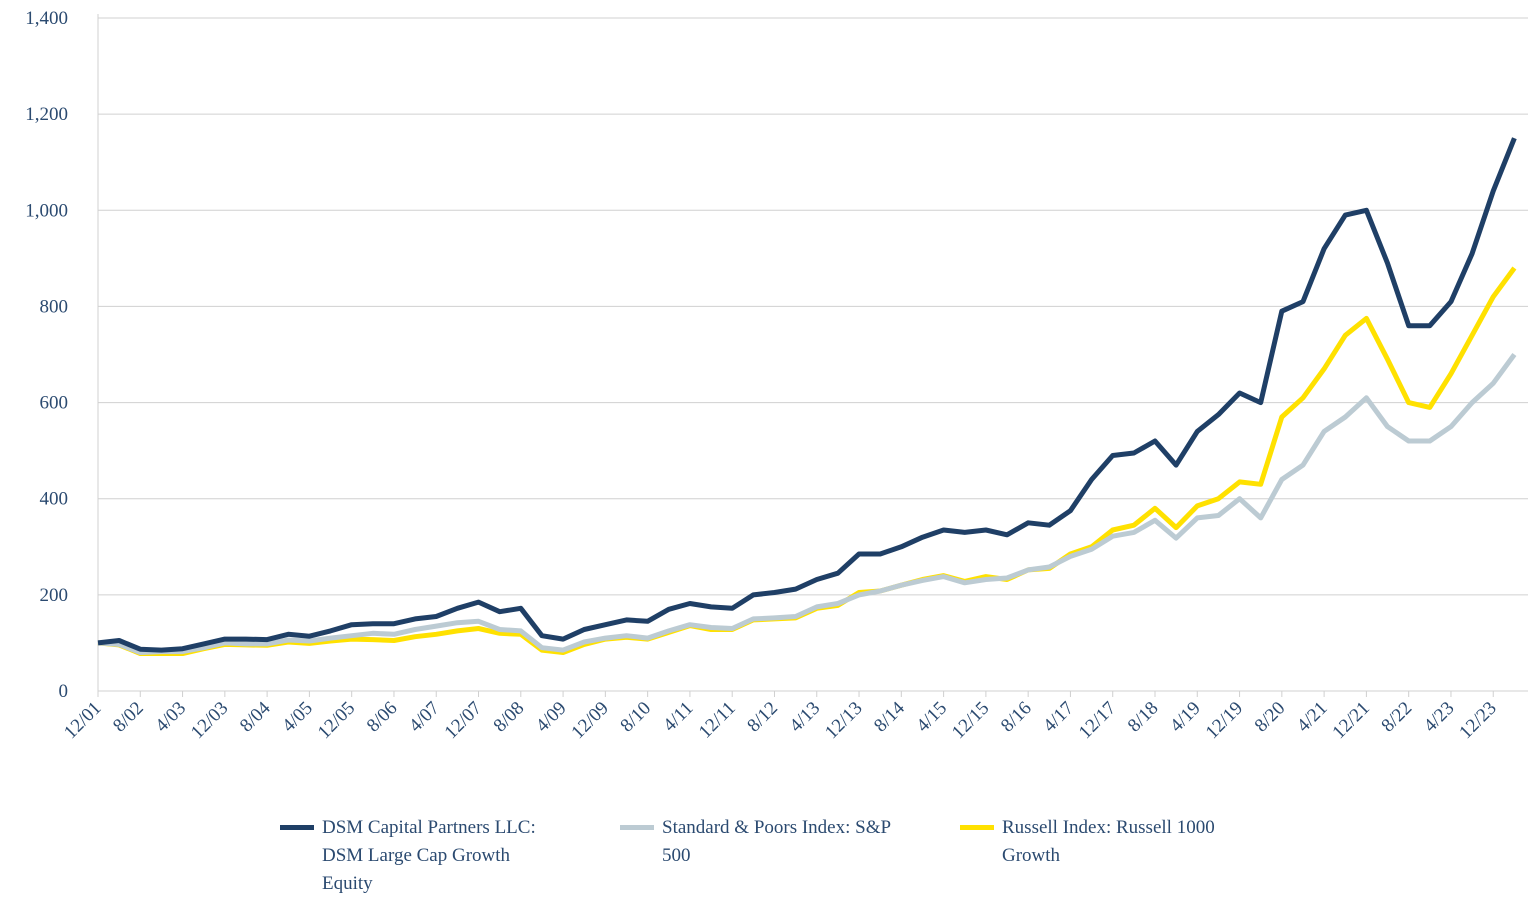 The image size is (1528, 898). Describe the element at coordinates (805, 717) in the screenshot. I see `x-tick-label: 4/13` at that location.